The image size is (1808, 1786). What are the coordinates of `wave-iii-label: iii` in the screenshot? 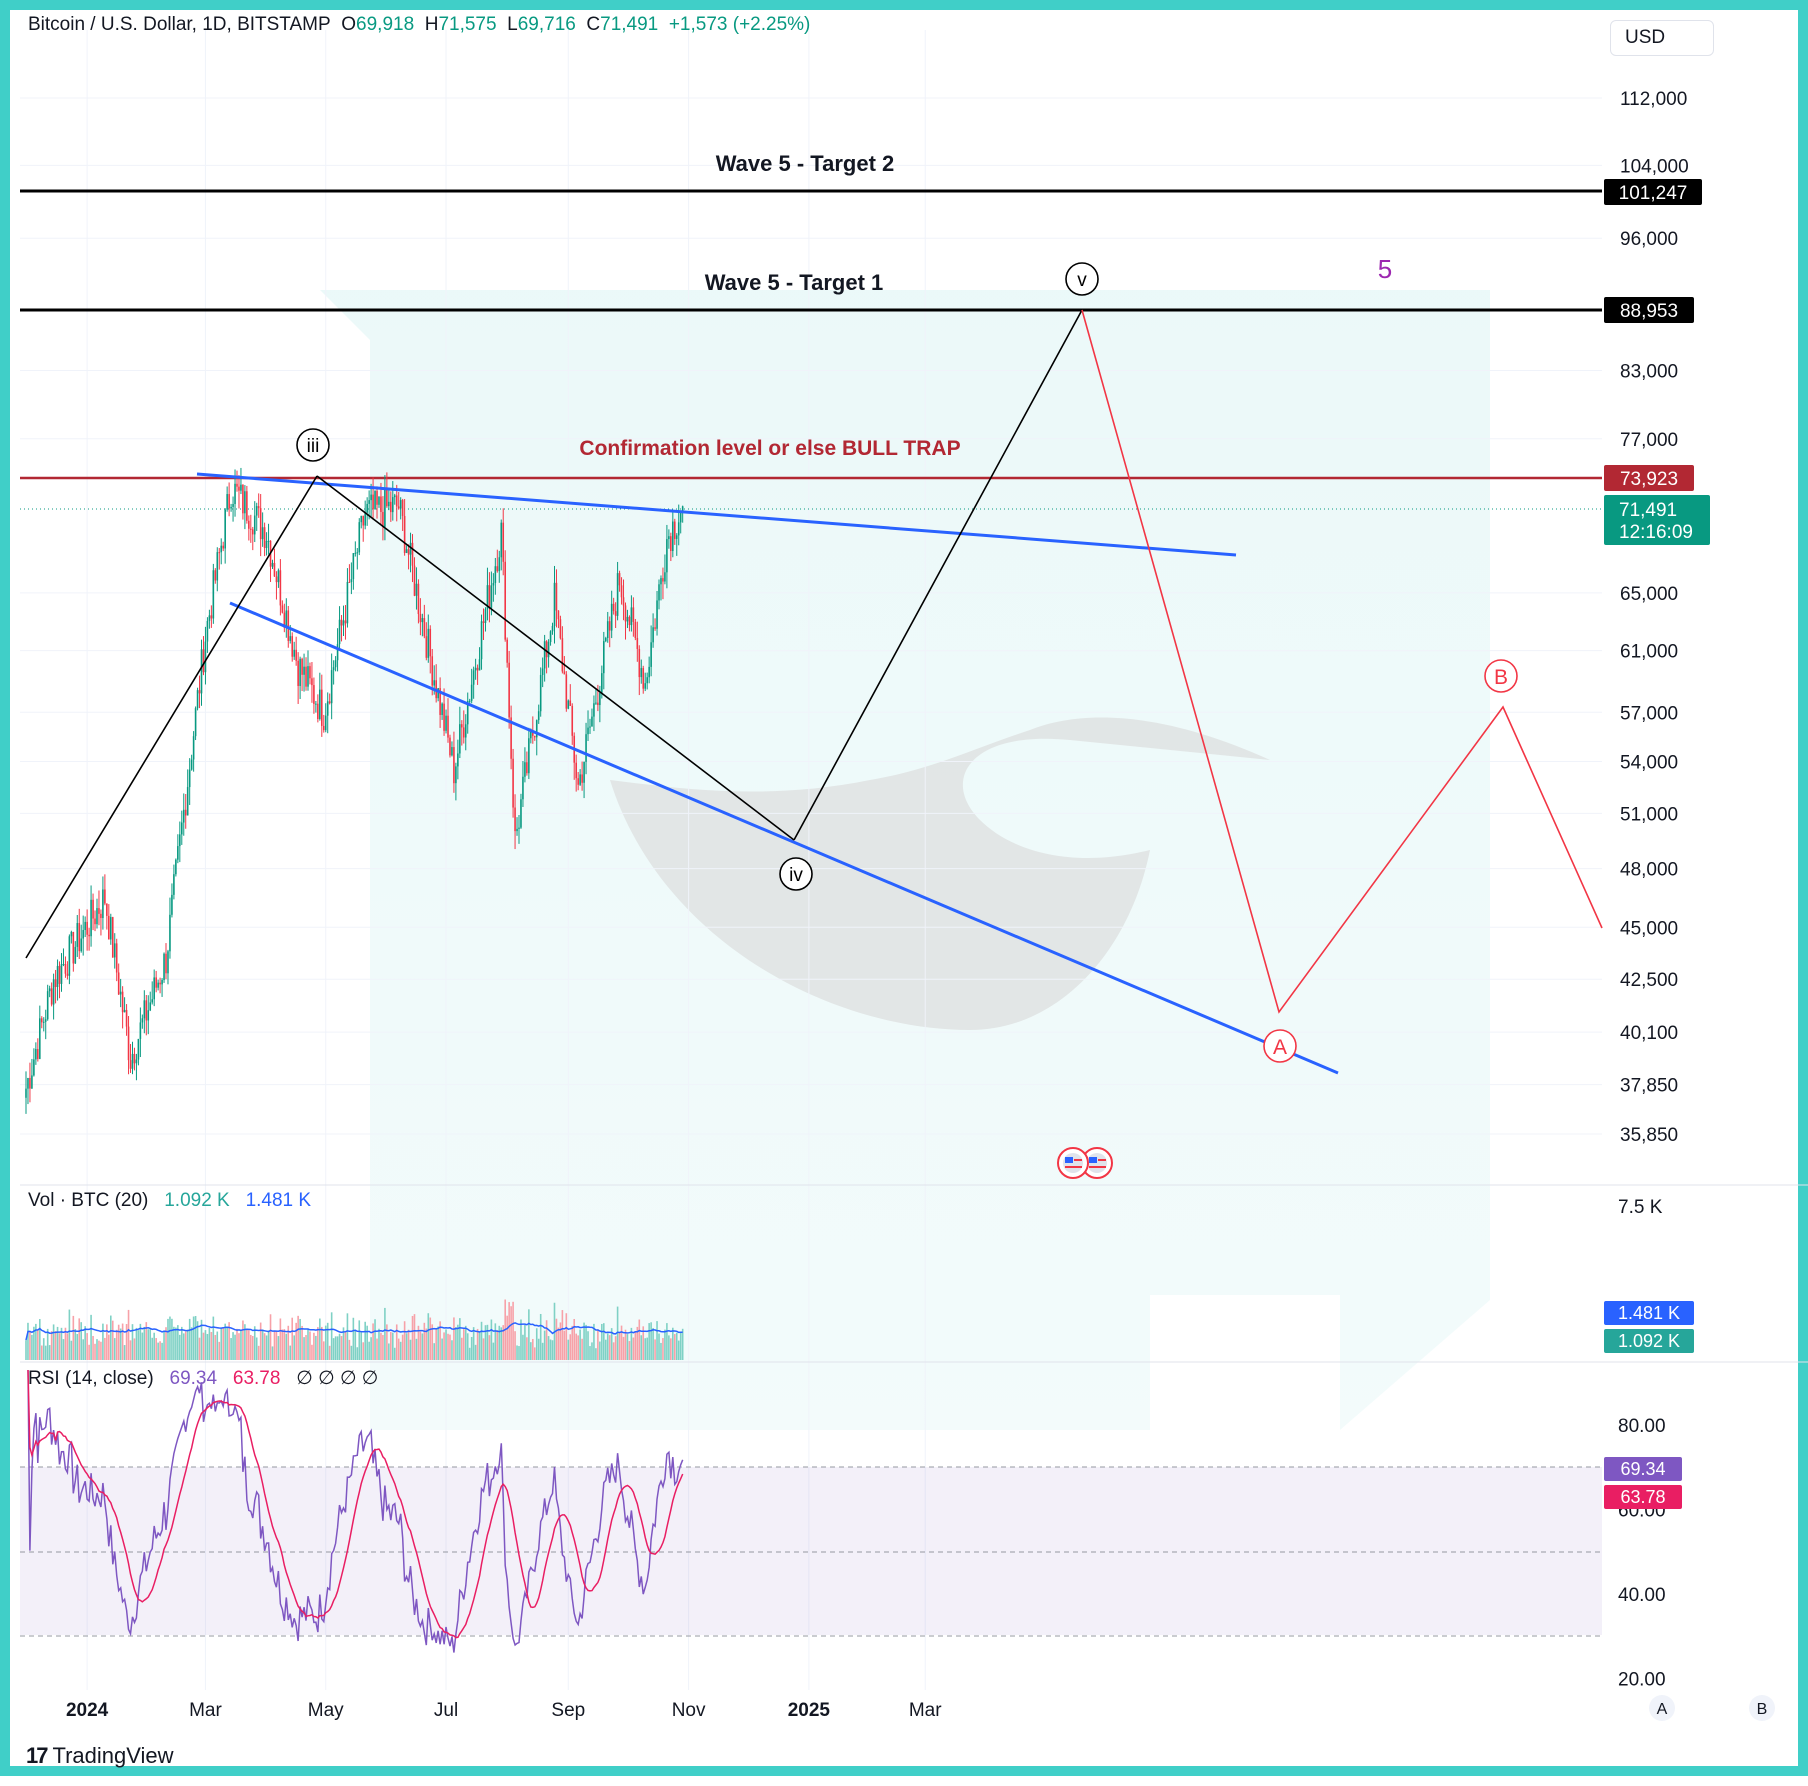 It's located at (313, 445).